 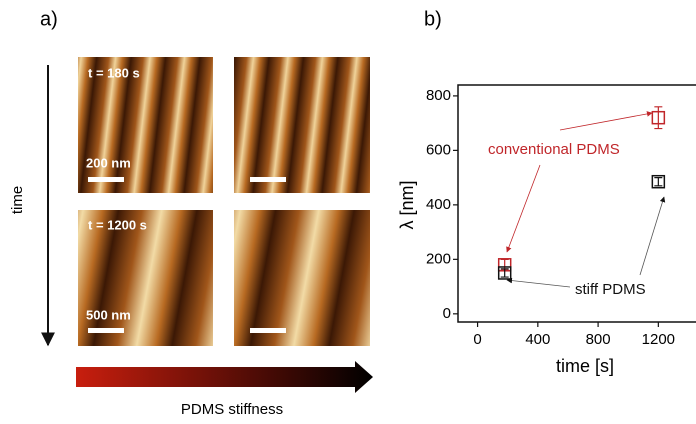 What do you see at coordinates (407, 204) in the screenshot?
I see `y-axis-label: λ [nm]` at bounding box center [407, 204].